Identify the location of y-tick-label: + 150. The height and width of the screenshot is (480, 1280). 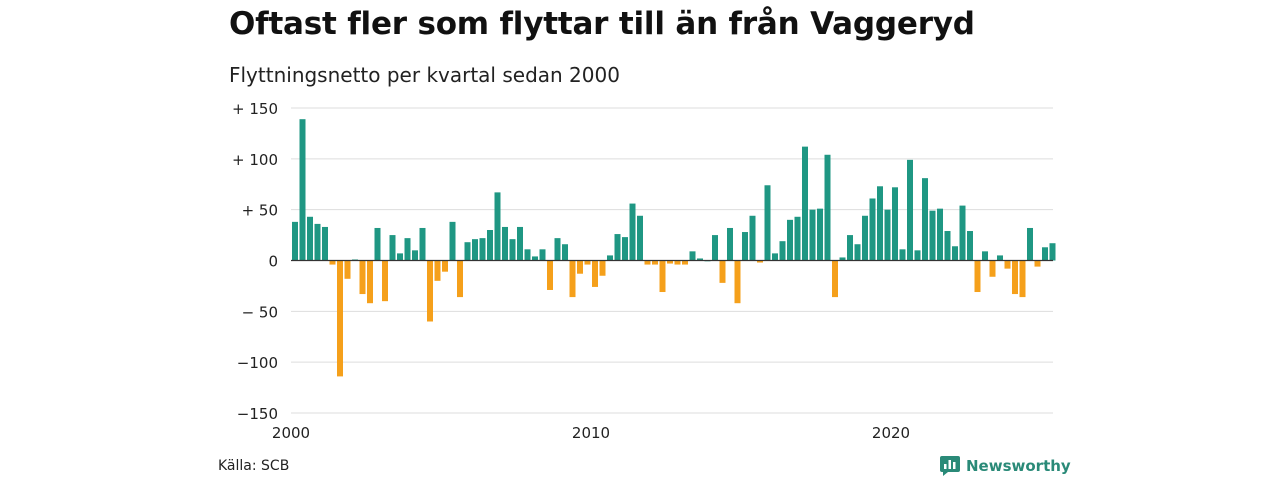
(255, 109).